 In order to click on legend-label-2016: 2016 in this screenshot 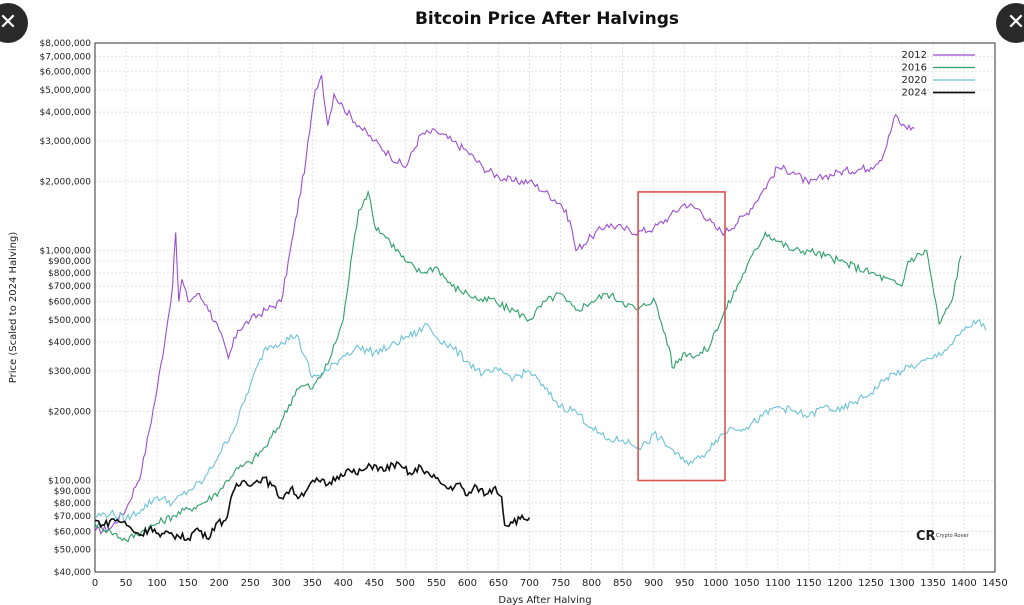, I will do `click(914, 68)`.